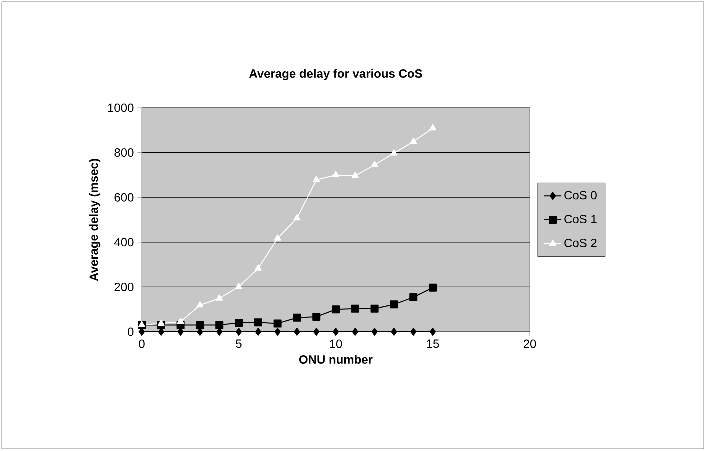 The width and height of the screenshot is (706, 451). Describe the element at coordinates (124, 287) in the screenshot. I see `y-tick-label: 200` at that location.